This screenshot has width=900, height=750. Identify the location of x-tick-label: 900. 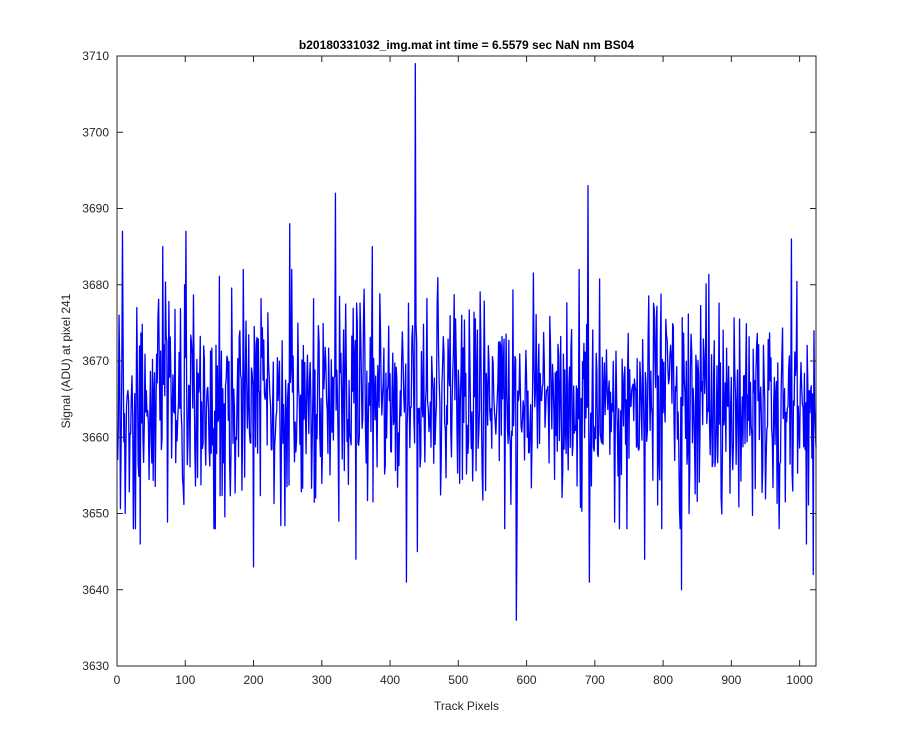
(731, 680).